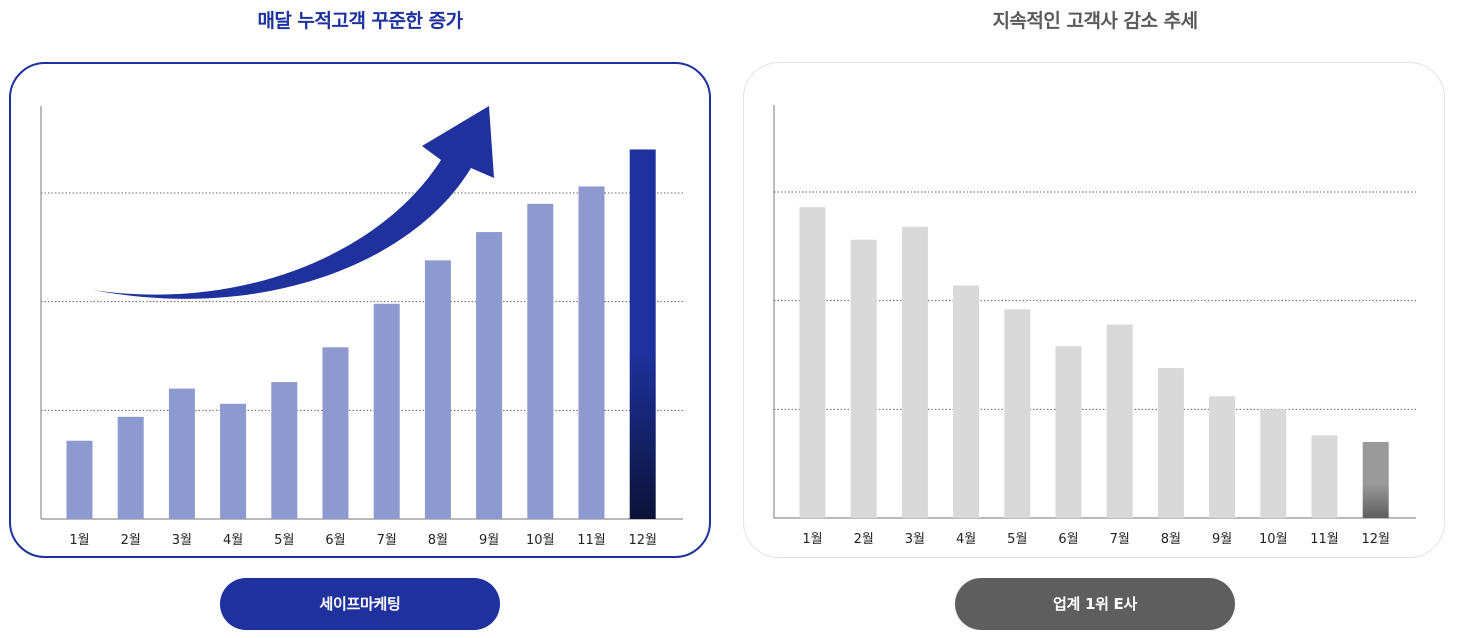 The height and width of the screenshot is (638, 1460). What do you see at coordinates (360, 21) in the screenshot?
I see `left-chart-title: 매달 누적고객 꾸준한 증가` at bounding box center [360, 21].